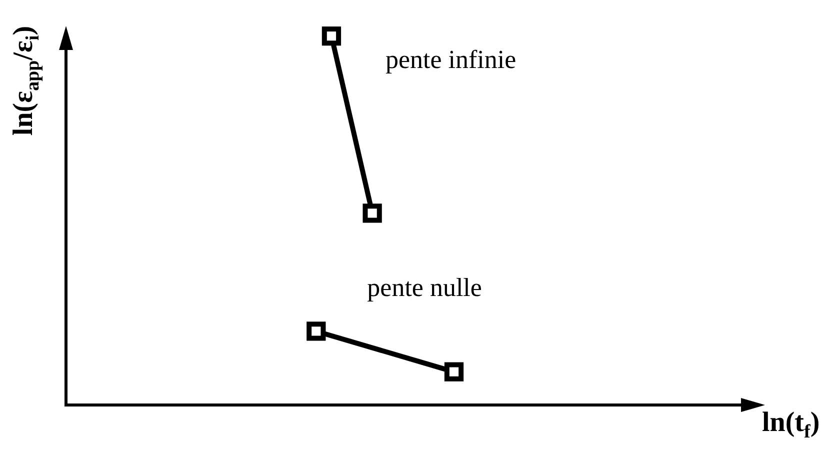 The image size is (832, 454). What do you see at coordinates (791, 425) in the screenshot?
I see `x-axis-title: ln(t$_{f}$)` at bounding box center [791, 425].